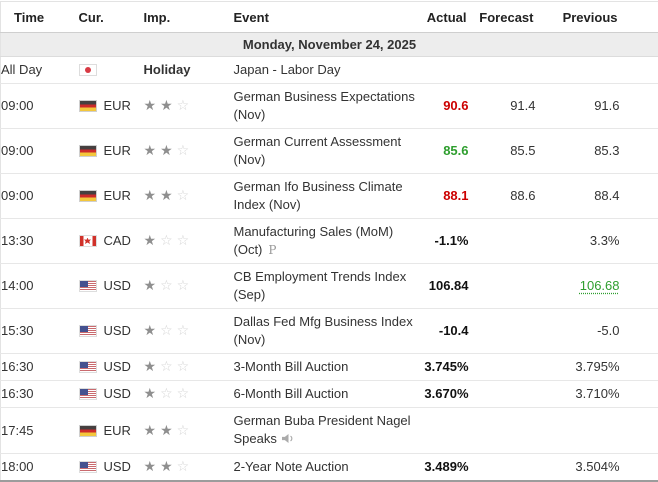  Describe the element at coordinates (445, 106) in the screenshot. I see `actual-value: 90.6` at that location.